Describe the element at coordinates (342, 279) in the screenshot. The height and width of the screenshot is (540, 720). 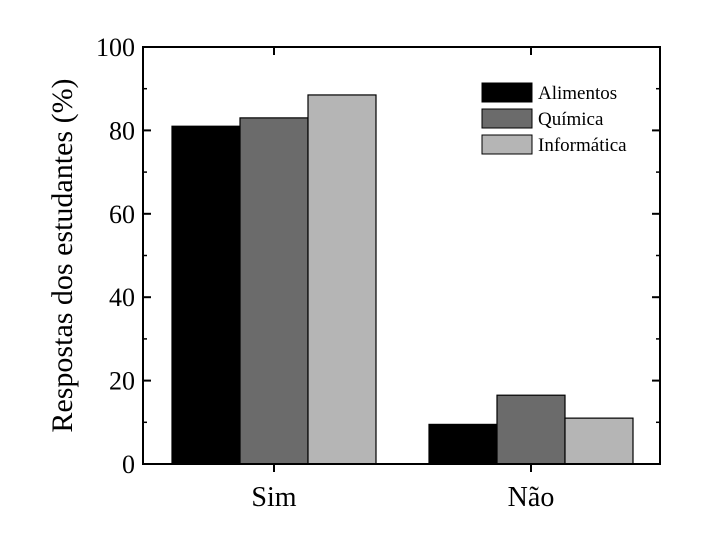
I see `bar-sim-informatica` at that location.